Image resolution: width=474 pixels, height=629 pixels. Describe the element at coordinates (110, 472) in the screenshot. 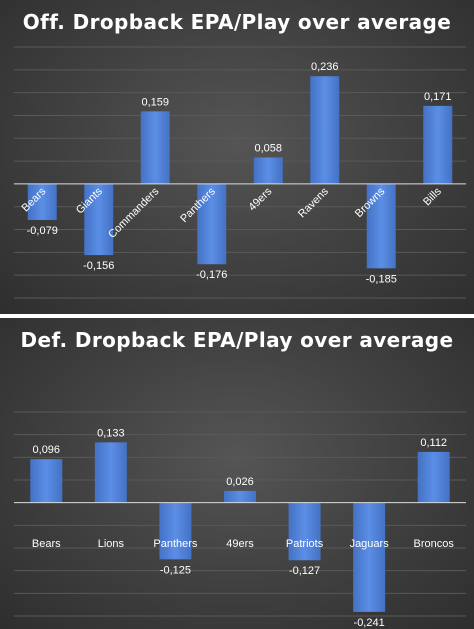

I see `bar-lions` at that location.